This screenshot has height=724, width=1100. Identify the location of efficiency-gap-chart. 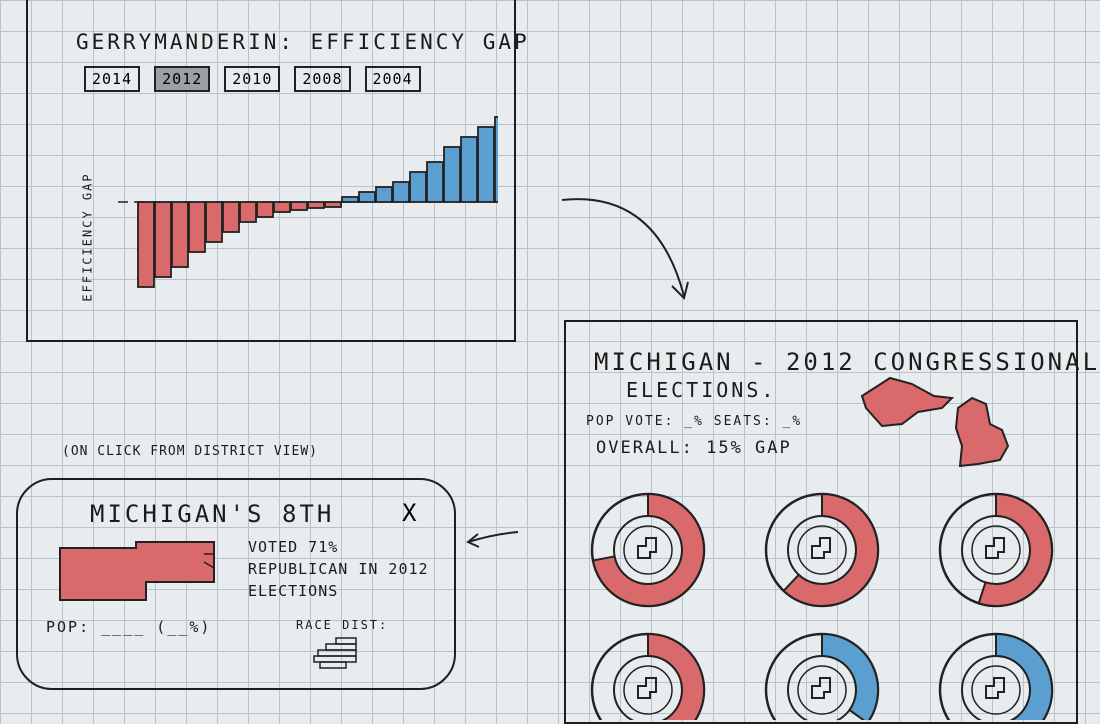
(308, 202).